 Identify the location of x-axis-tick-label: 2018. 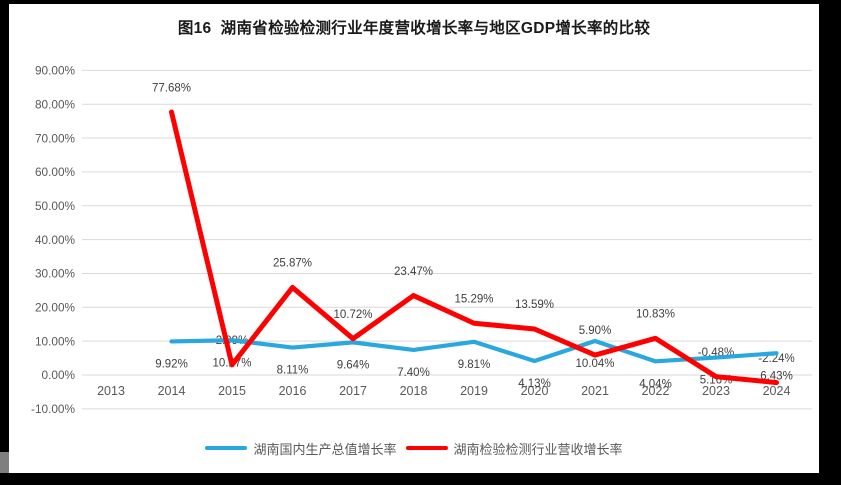
(414, 391).